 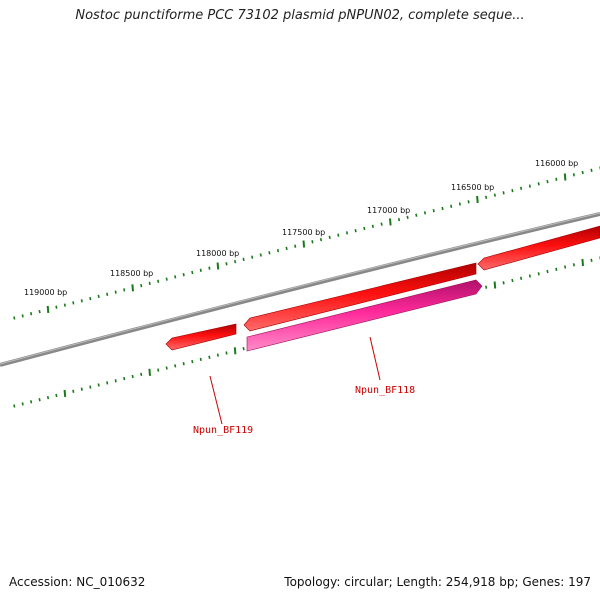 I want to click on scale-label-117000: 117000 bp, so click(x=388, y=210).